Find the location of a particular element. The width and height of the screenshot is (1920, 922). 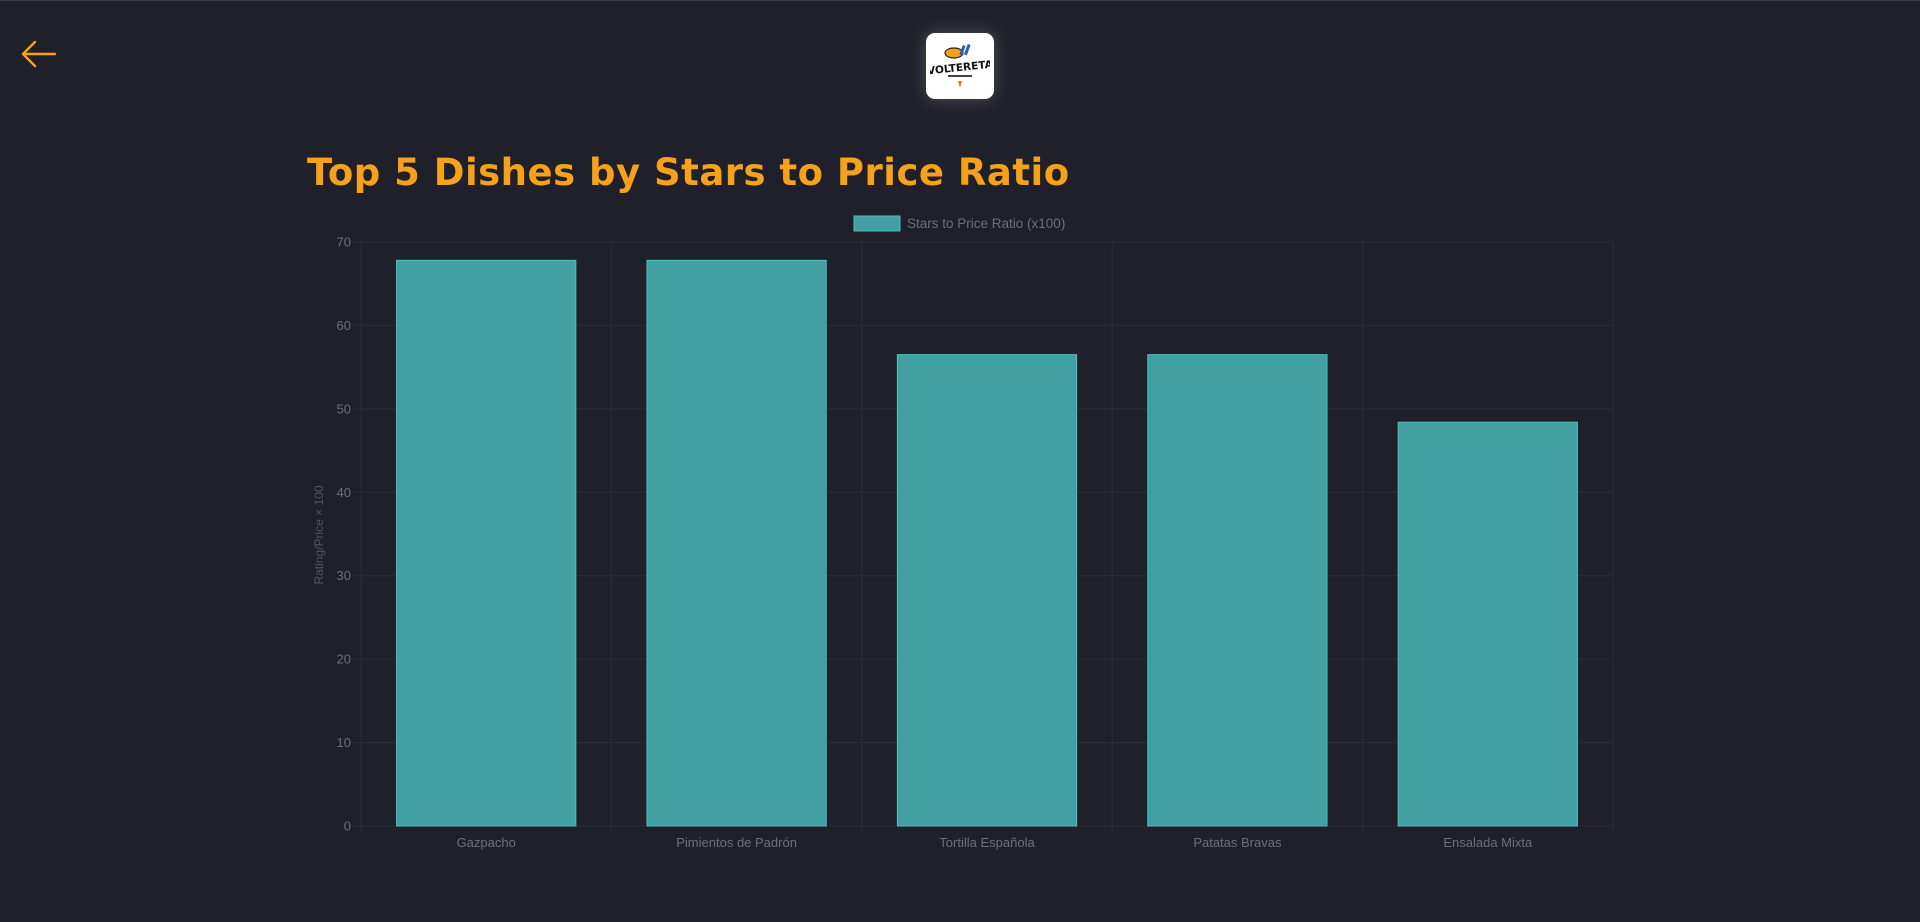

arrow-left-icon is located at coordinates (39, 54).